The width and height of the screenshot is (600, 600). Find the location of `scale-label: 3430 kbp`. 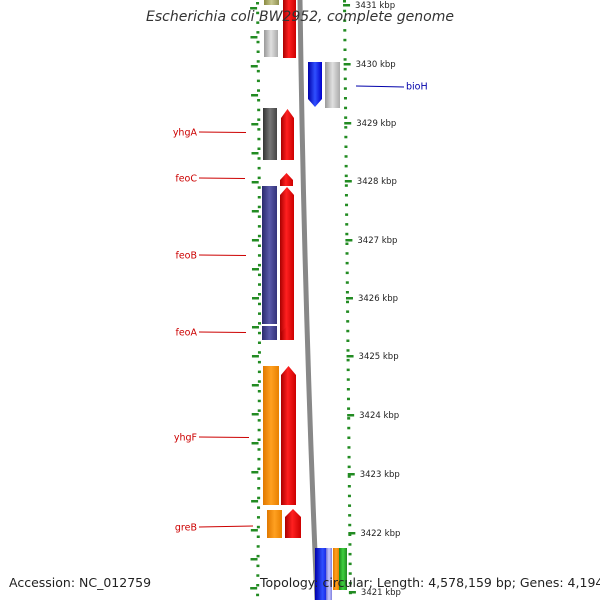

scale-label: 3430 kbp is located at coordinates (376, 65).